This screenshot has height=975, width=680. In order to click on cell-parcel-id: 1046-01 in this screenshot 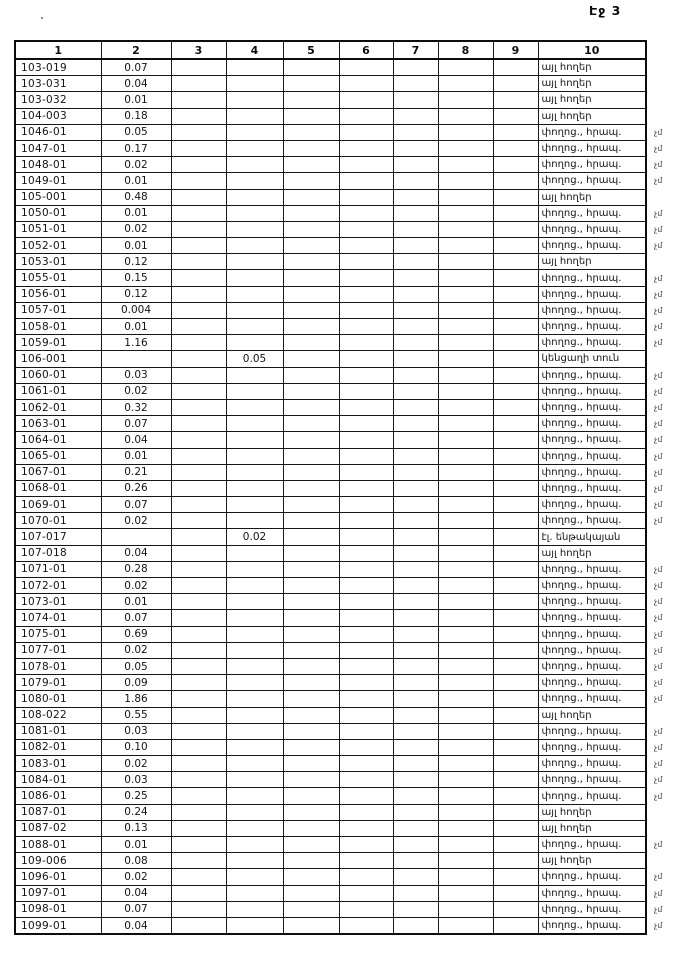, I will do `click(58, 132)`.